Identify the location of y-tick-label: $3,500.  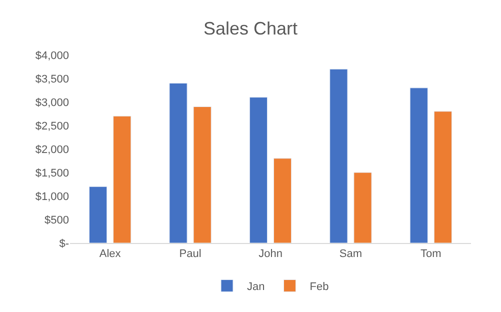
(52, 79).